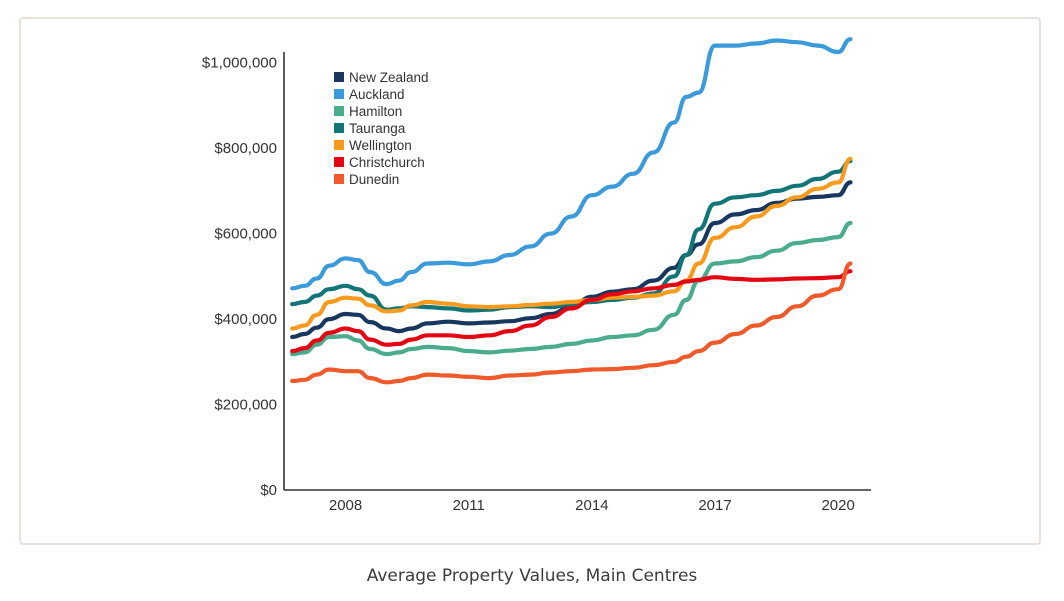  Describe the element at coordinates (532, 576) in the screenshot. I see `chart-caption: Average Property Values, Main Centres` at that location.